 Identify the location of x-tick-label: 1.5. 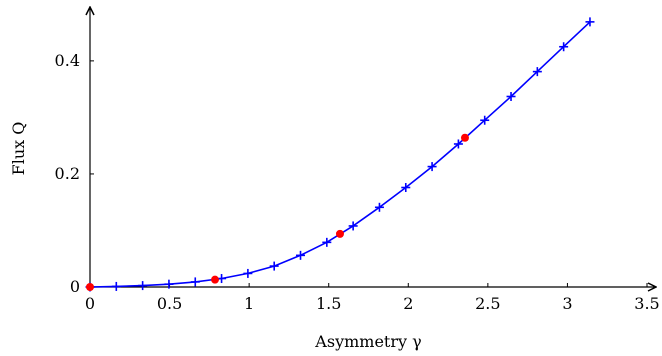
(328, 303).